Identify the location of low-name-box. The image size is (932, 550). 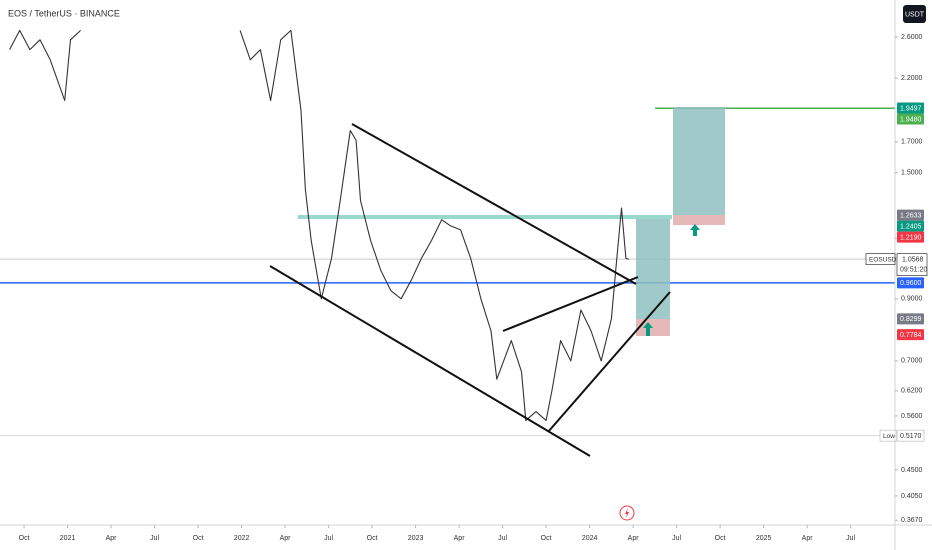
(888, 435).